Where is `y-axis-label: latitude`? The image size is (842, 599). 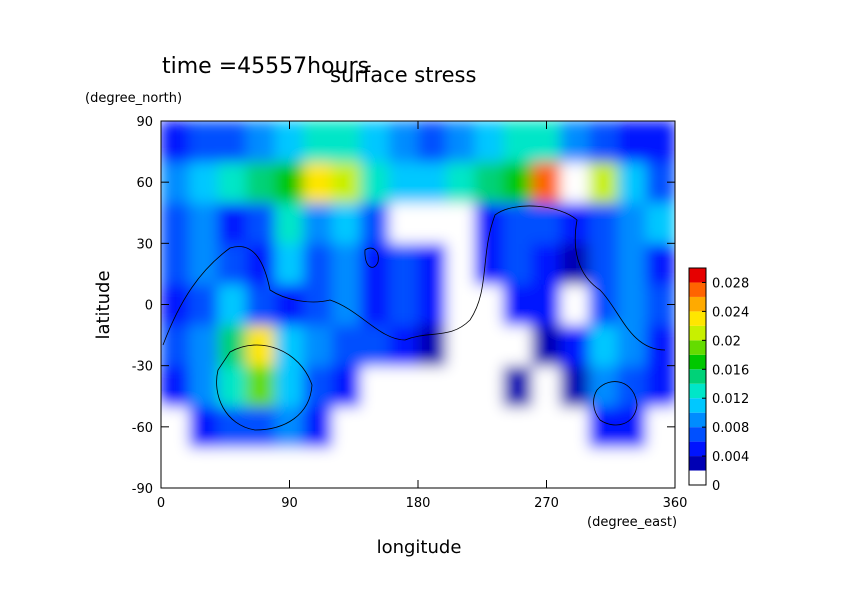 y-axis-label: latitude is located at coordinates (103, 304).